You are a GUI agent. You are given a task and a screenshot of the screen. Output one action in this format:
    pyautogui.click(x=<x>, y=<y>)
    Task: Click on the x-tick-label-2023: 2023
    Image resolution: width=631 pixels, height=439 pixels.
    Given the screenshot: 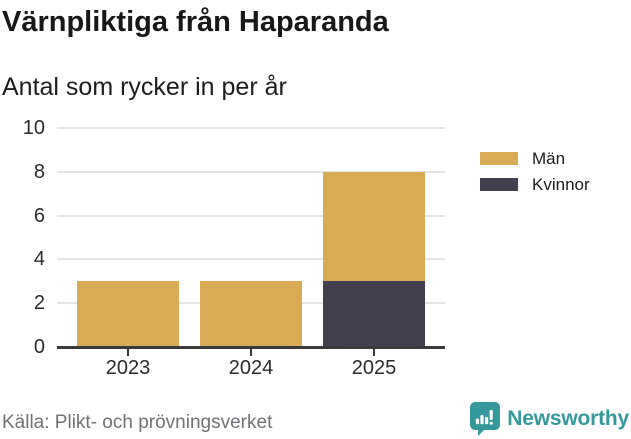 What is the action you would take?
    pyautogui.click(x=128, y=368)
    